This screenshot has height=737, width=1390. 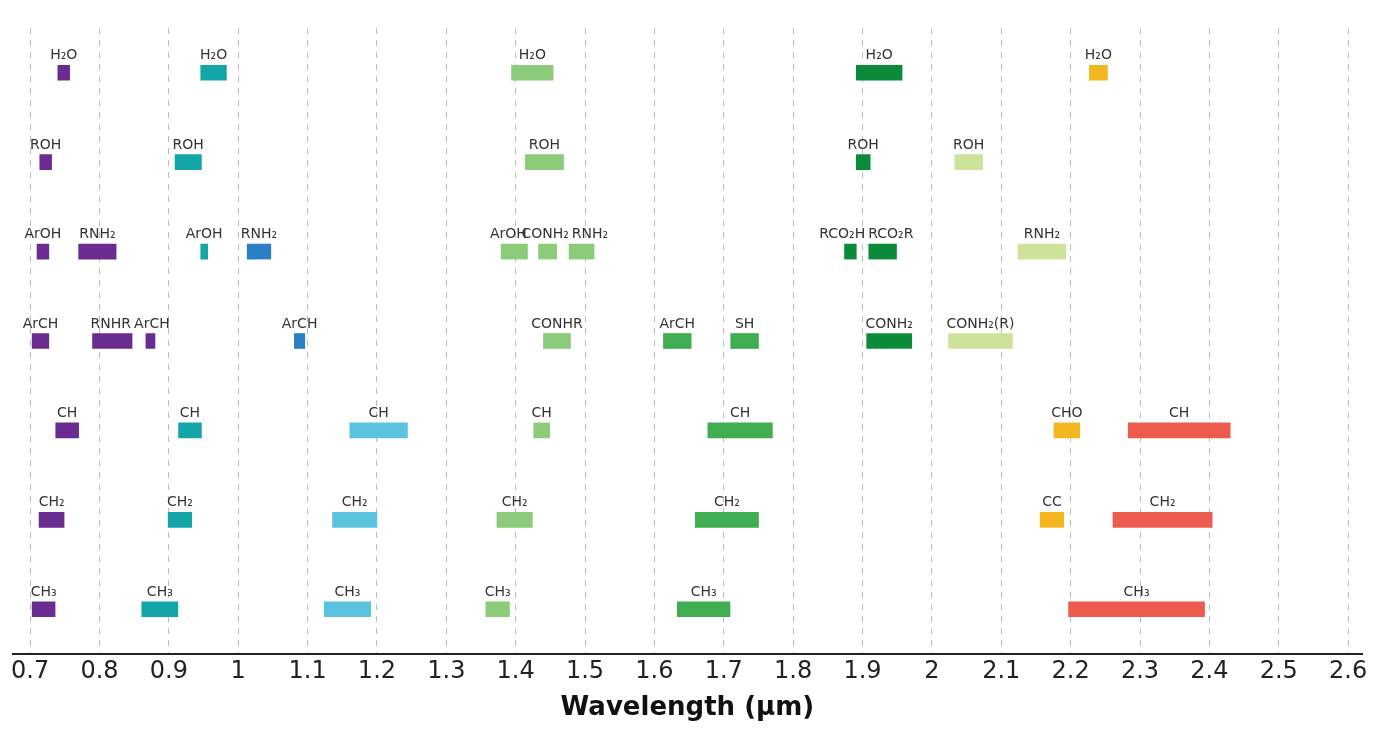 I want to click on x-tick-label: 2, so click(x=932, y=669).